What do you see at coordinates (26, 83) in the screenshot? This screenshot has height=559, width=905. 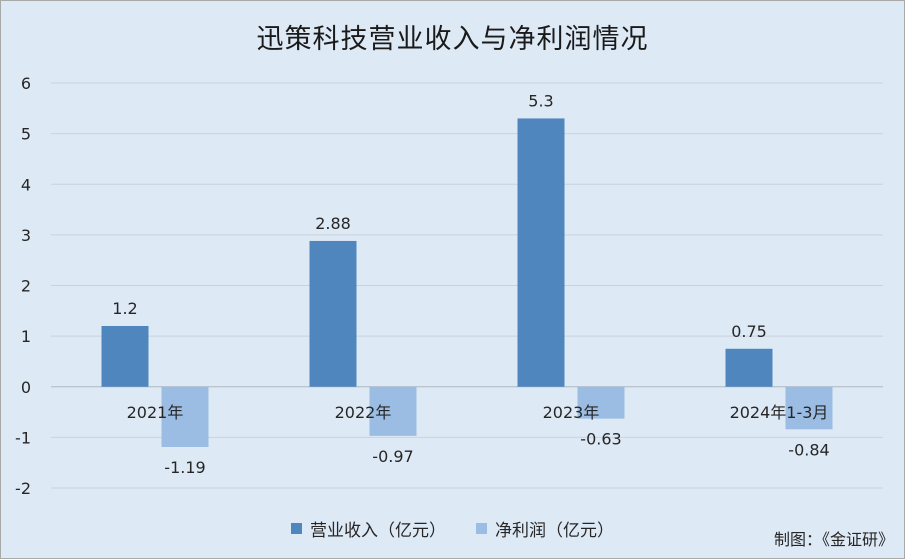 I see `y-tick-label: 6` at bounding box center [26, 83].